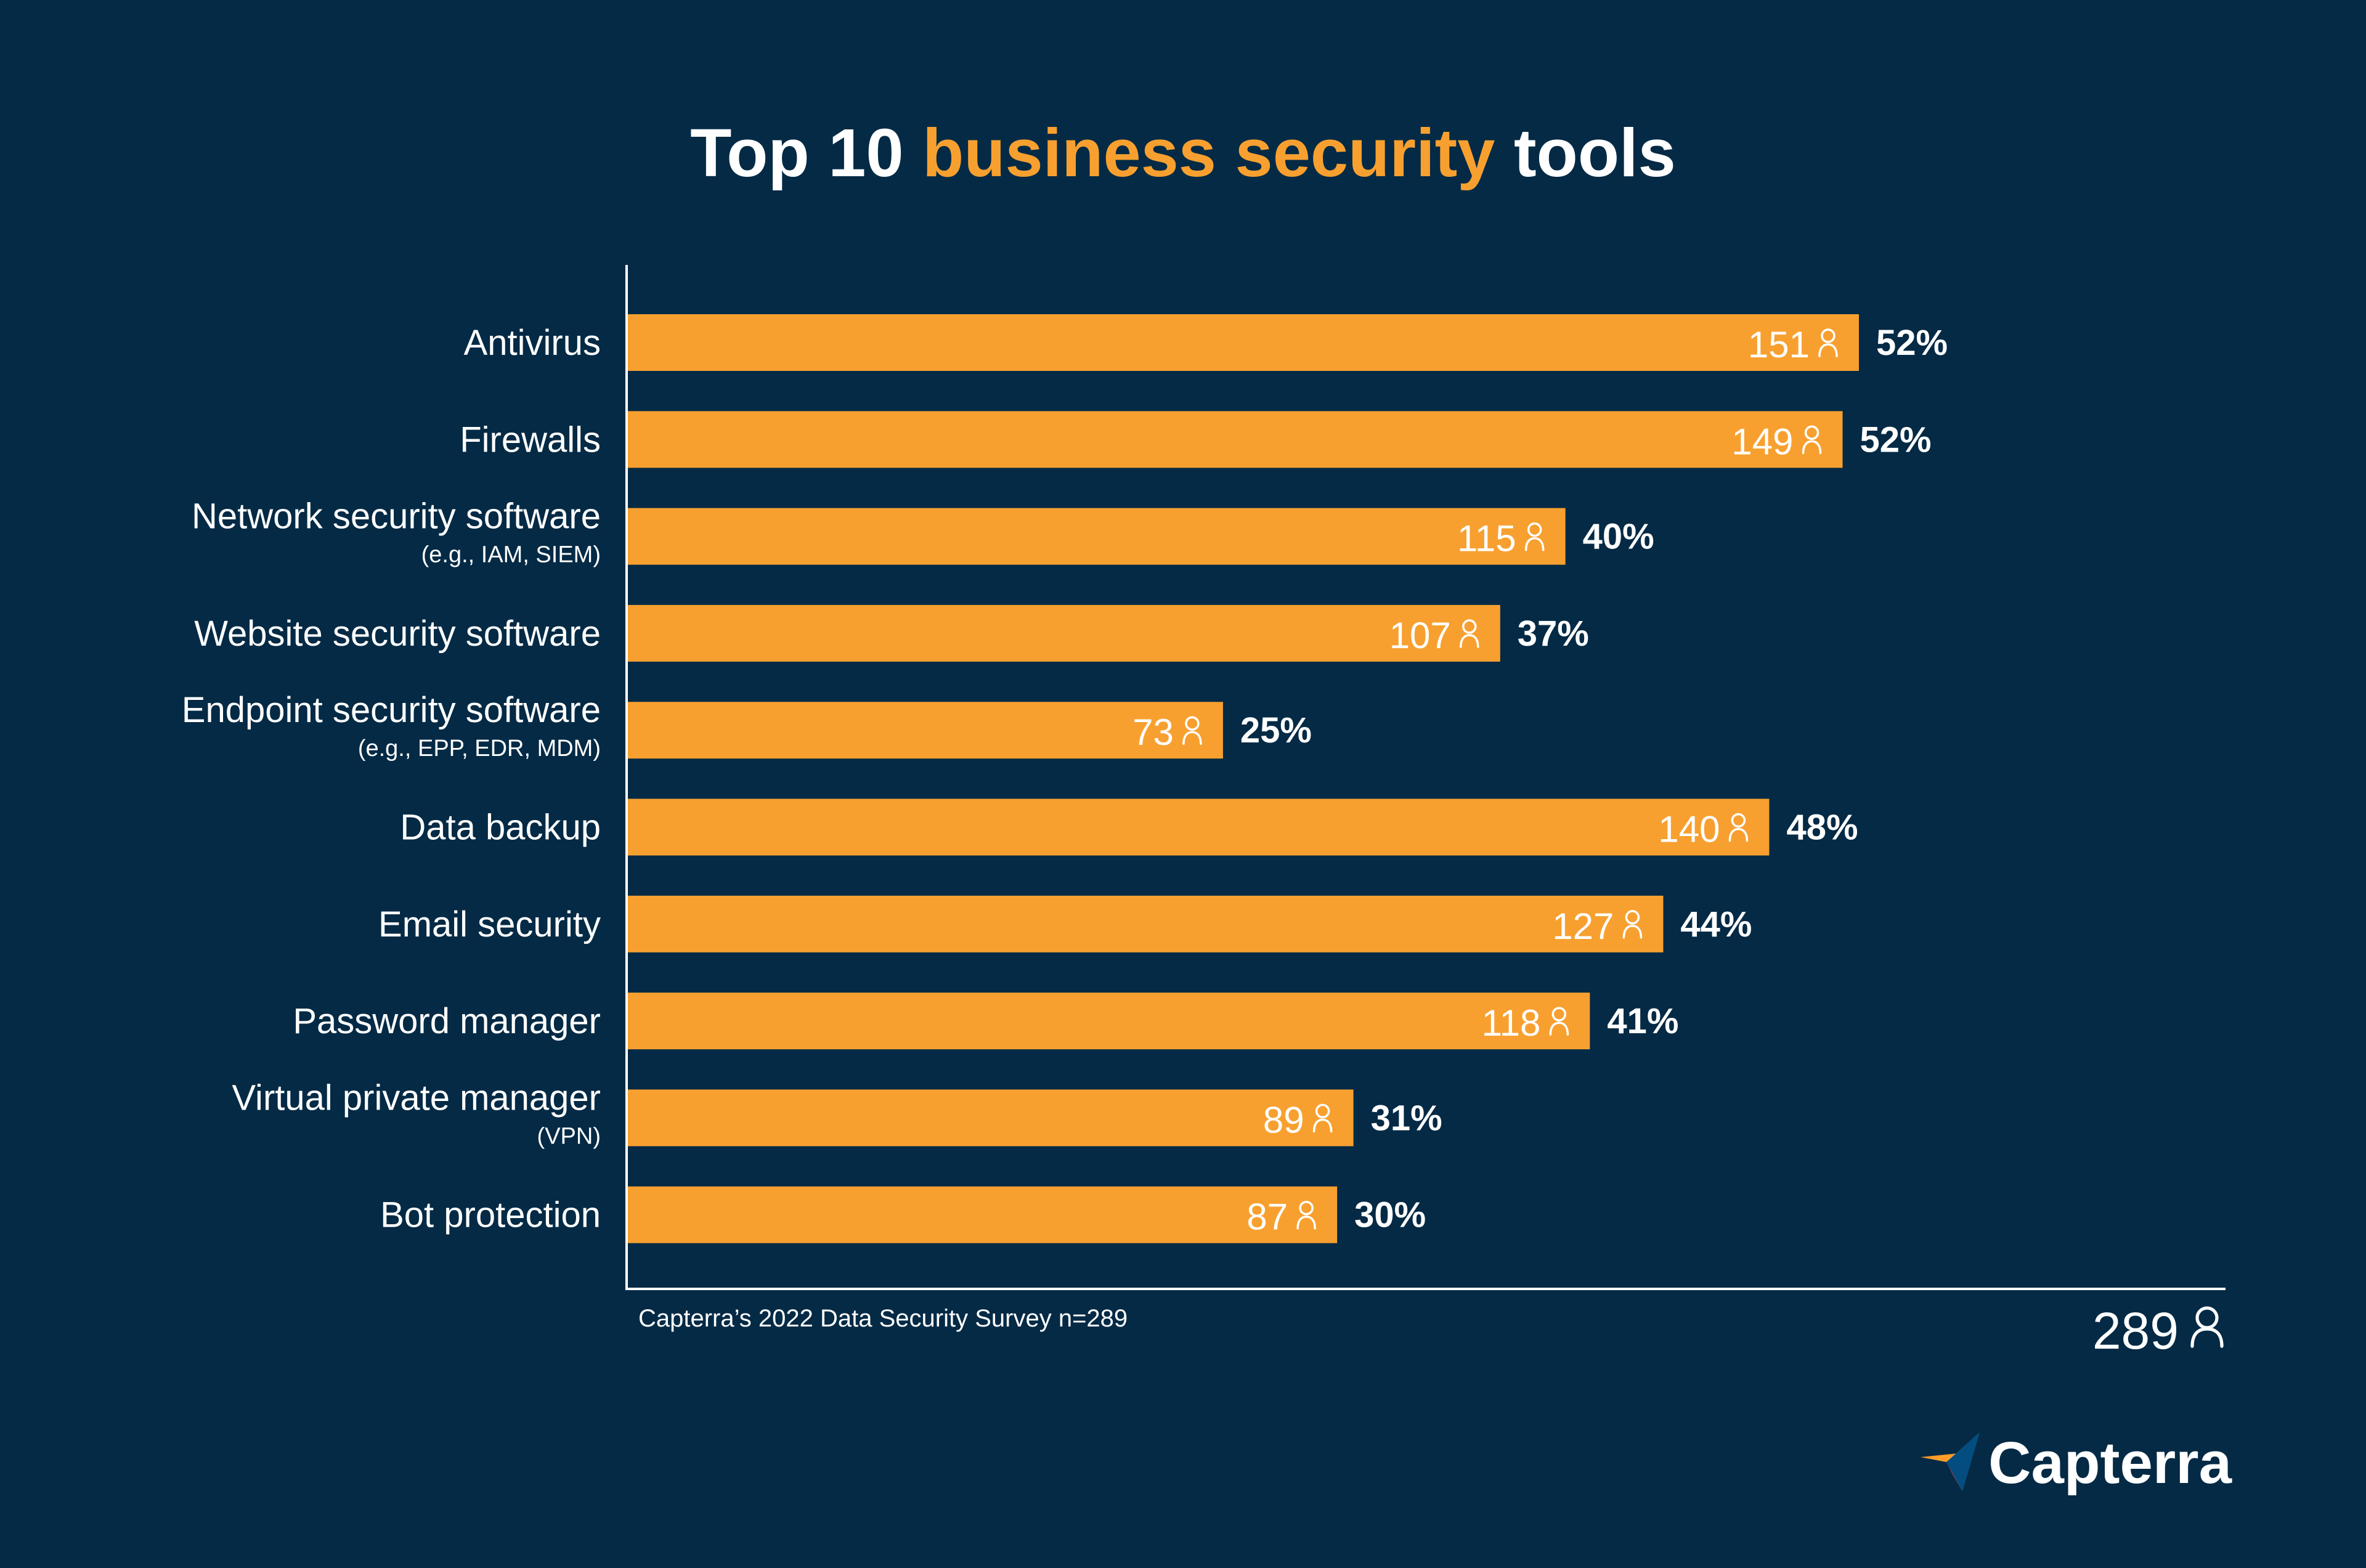 The height and width of the screenshot is (1568, 2366). Describe the element at coordinates (1406, 1118) in the screenshot. I see `percent-label: 31%` at that location.